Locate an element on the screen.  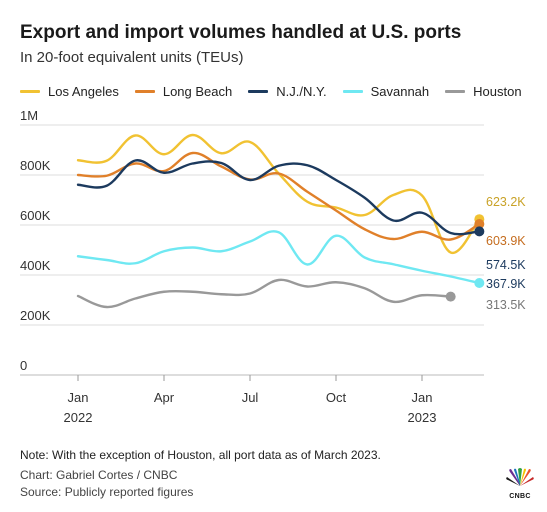
series-line-houston is located at coordinates (264, 293).